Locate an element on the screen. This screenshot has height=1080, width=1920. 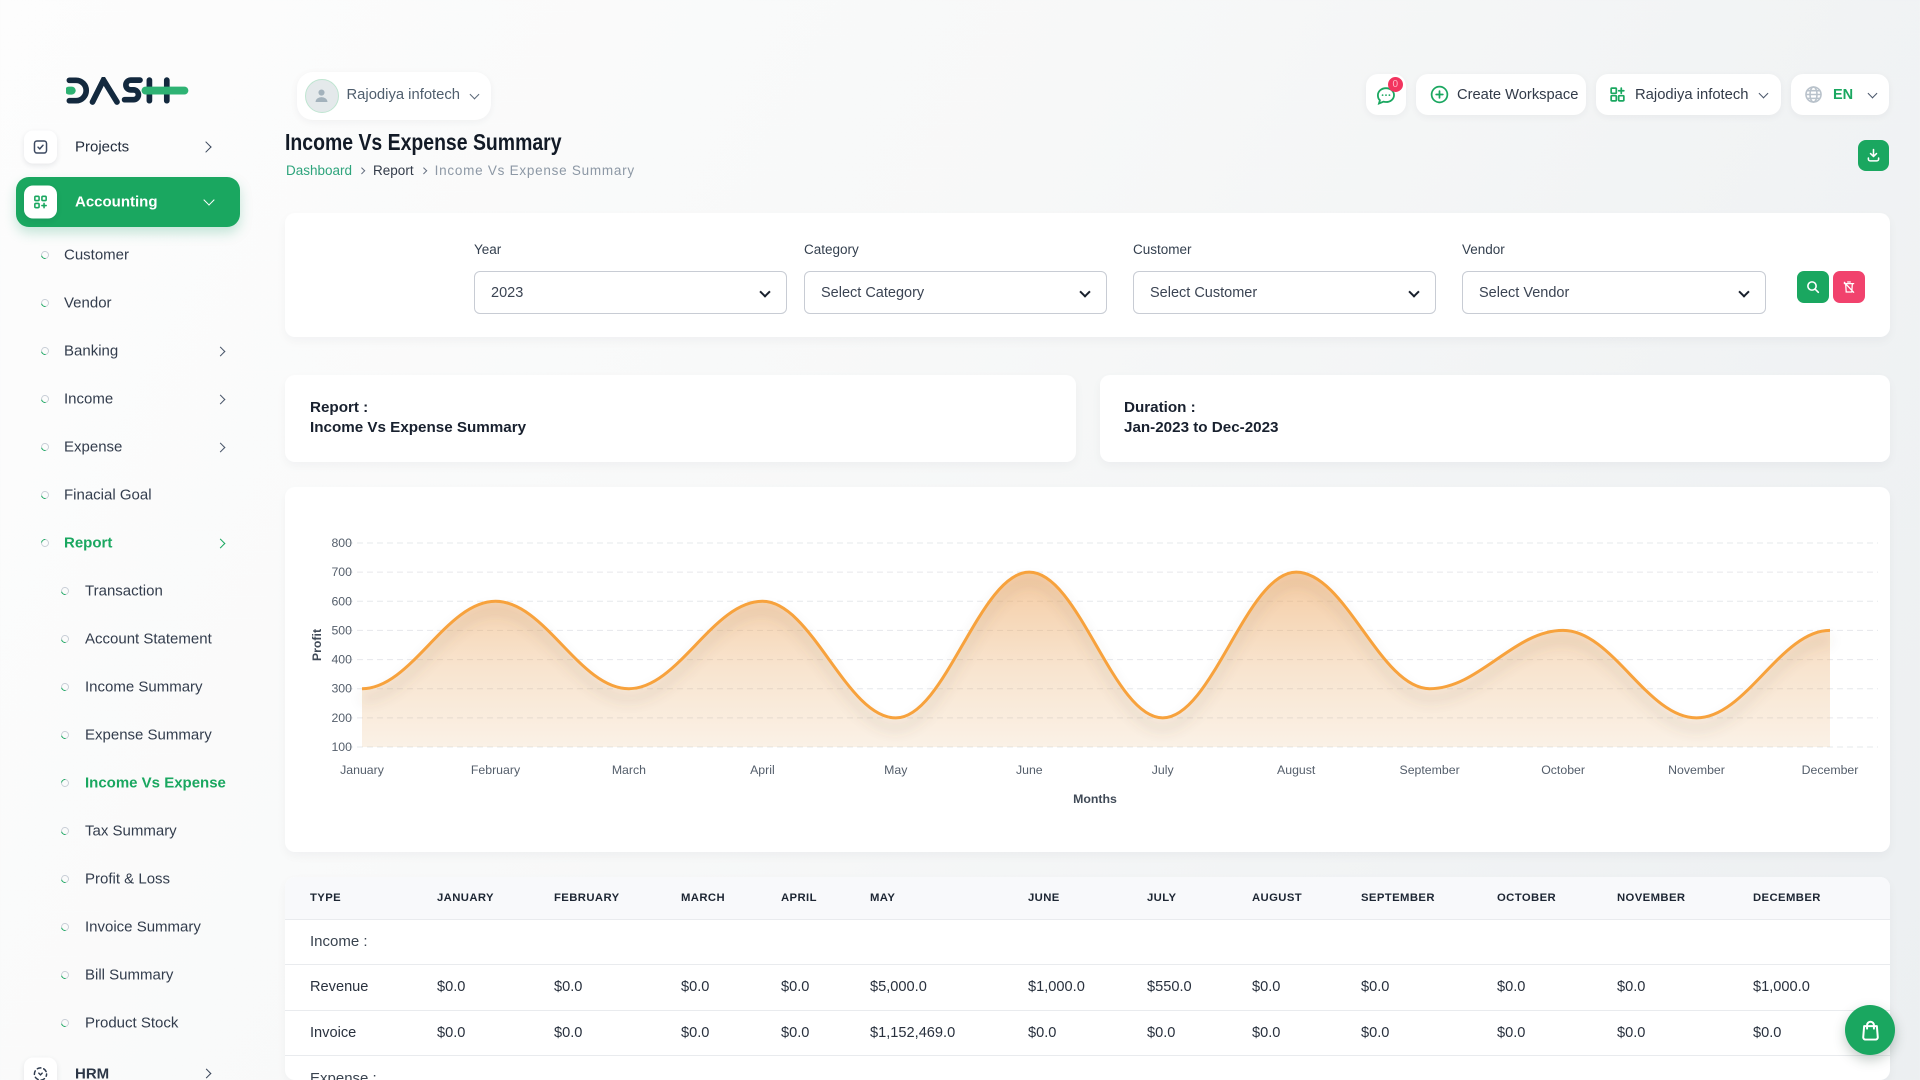
svg-text: January is located at coordinates (362, 770).